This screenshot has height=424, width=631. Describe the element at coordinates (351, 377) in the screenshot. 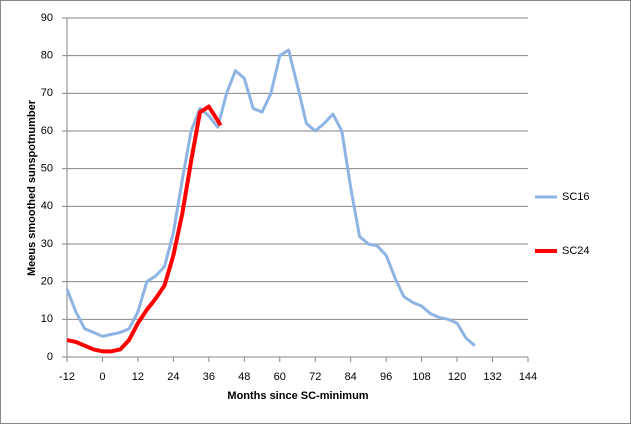

I see `x-tick-label: 84` at that location.